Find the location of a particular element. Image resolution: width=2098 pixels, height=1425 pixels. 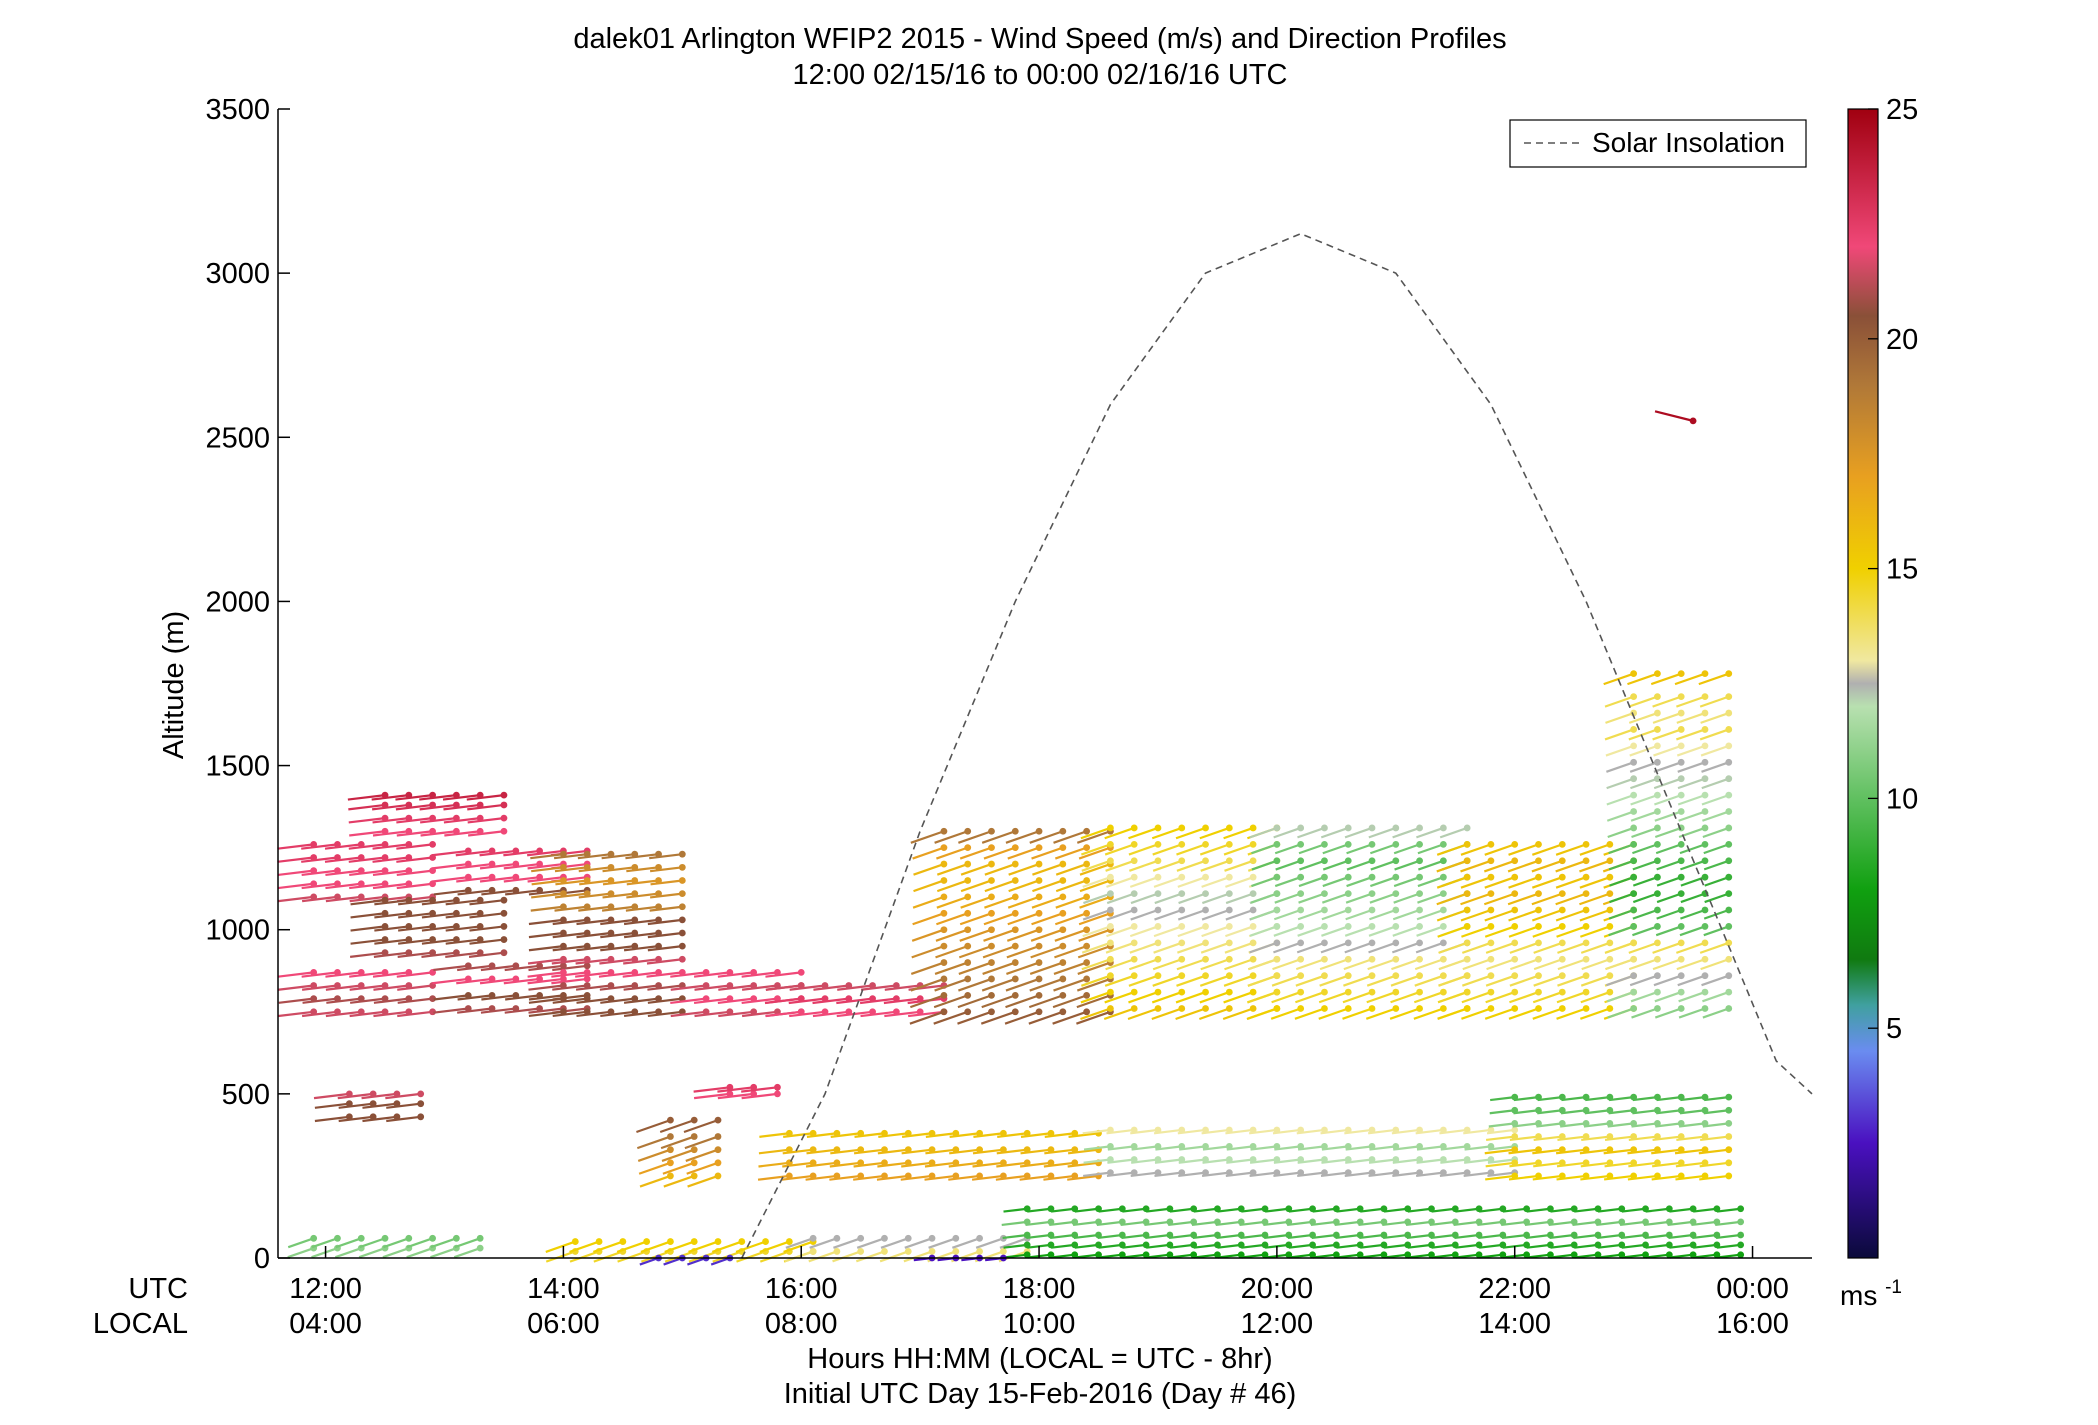

colorbar-tick-label: 15 is located at coordinates (1902, 570).